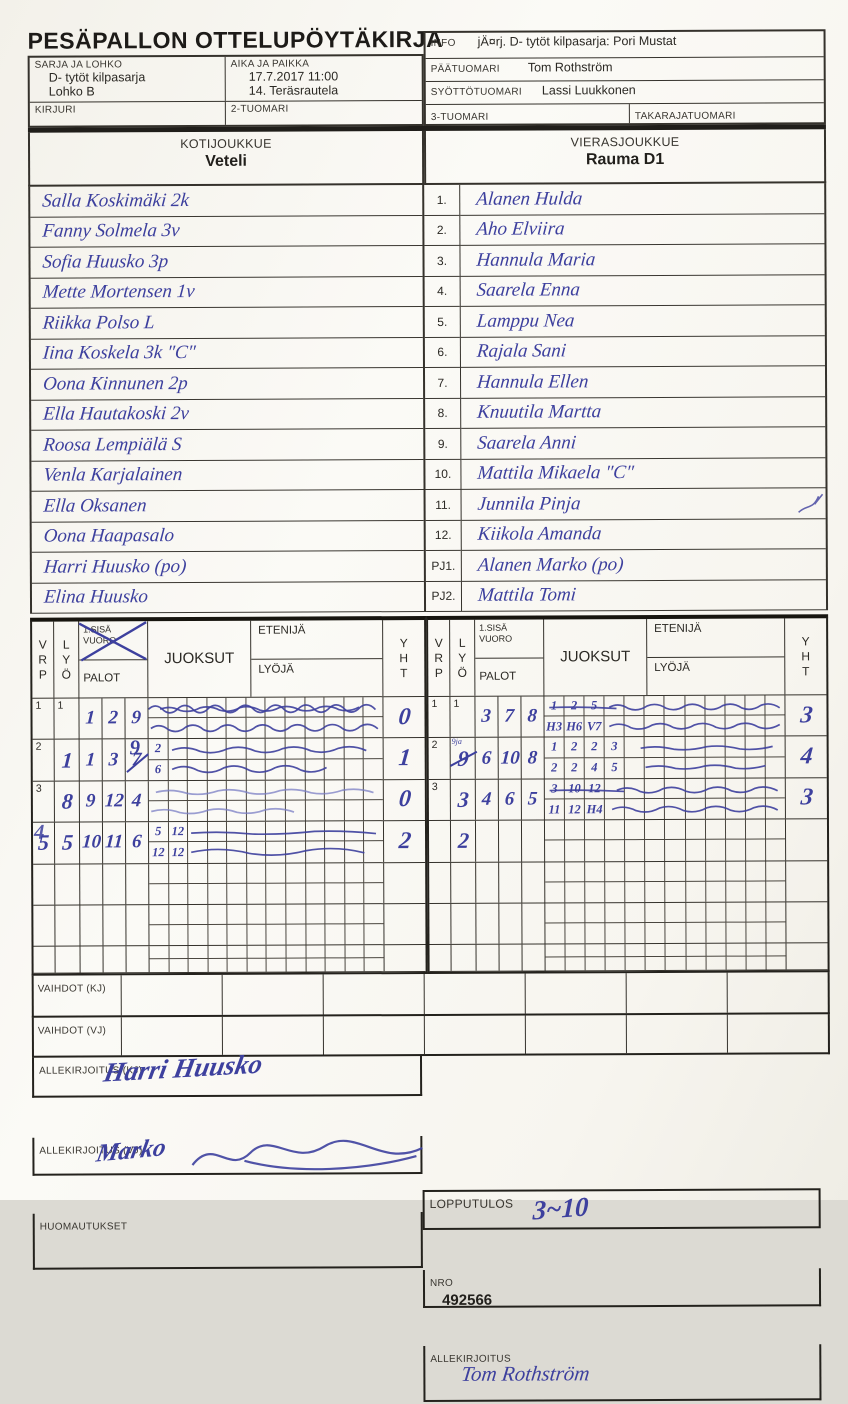 Image resolution: width=848 pixels, height=1404 pixels. What do you see at coordinates (324, 113) in the screenshot?
I see `field-2-tuomari: 2-TUOMARI` at bounding box center [324, 113].